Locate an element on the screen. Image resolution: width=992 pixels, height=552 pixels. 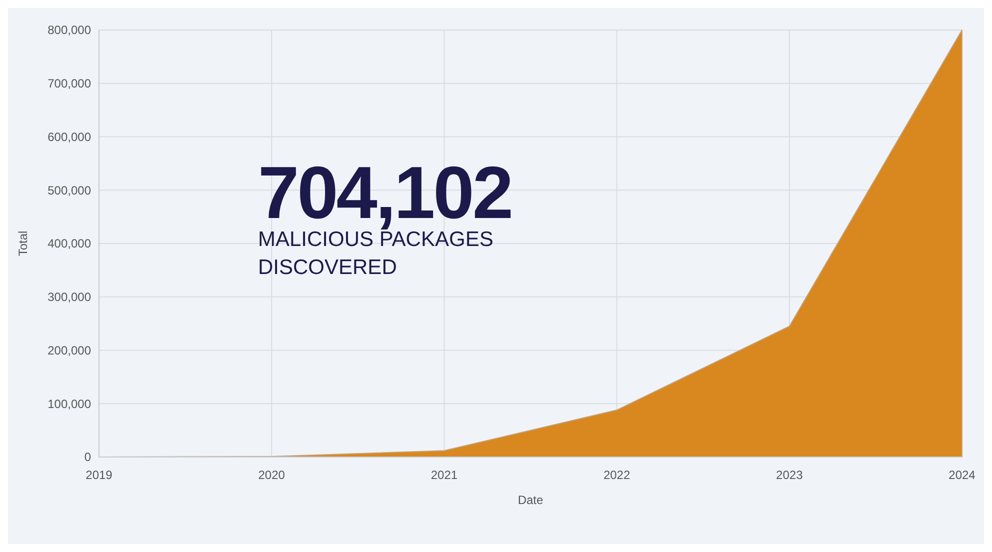
y-tick-label: 100,000 is located at coordinates (70, 403).